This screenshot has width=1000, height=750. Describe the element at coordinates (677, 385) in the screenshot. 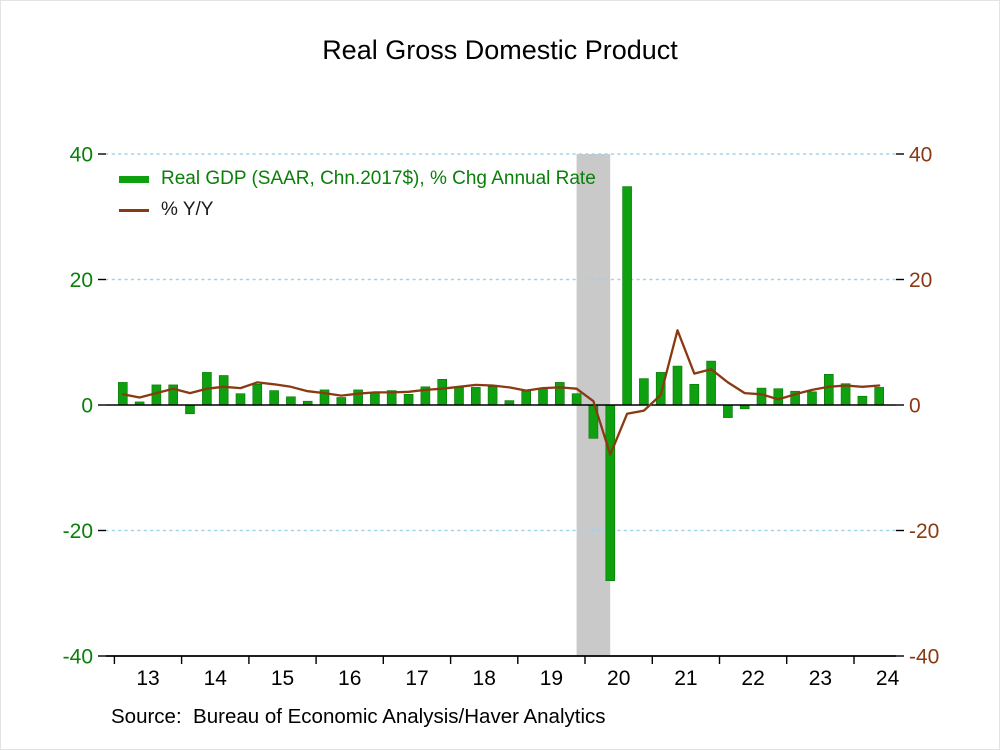

I see `gdp-bar-2021Q2` at that location.